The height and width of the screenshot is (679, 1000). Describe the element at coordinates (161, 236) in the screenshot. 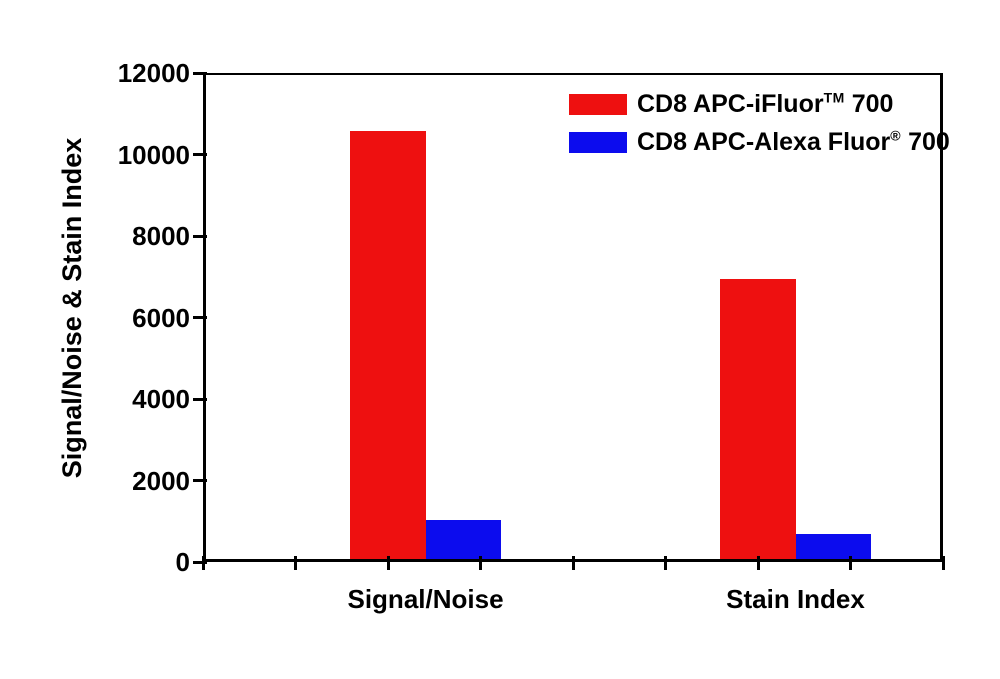

I see `y-tick-label: 8000` at that location.